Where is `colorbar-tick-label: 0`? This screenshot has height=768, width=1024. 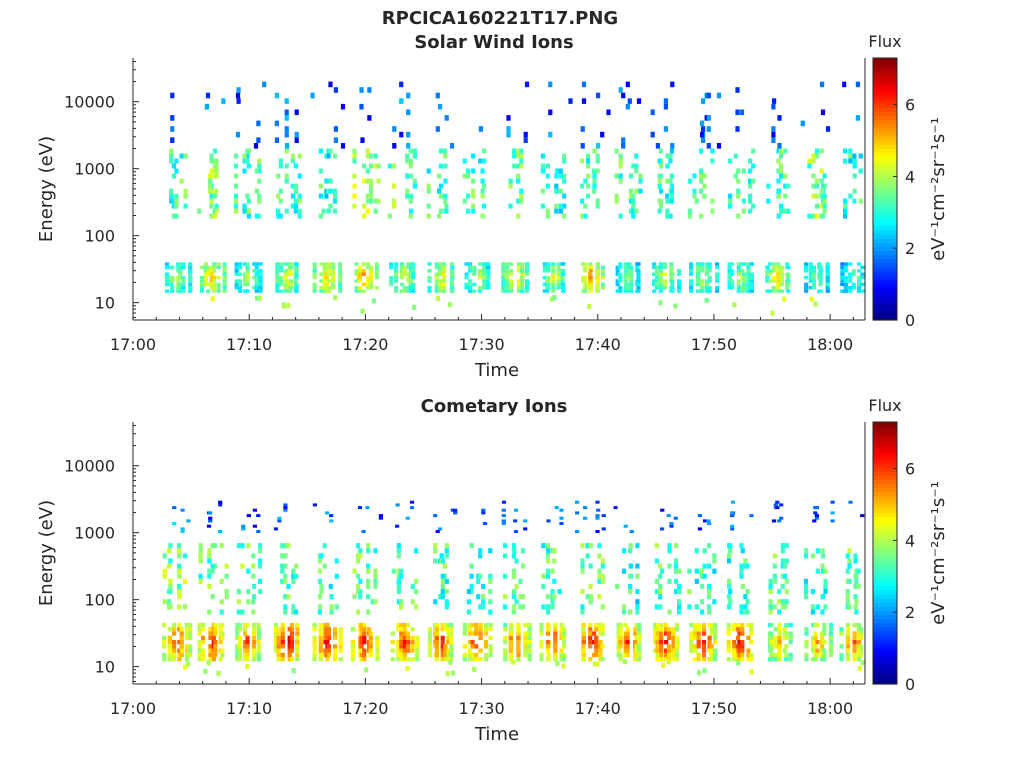 colorbar-tick-label: 0 is located at coordinates (910, 684).